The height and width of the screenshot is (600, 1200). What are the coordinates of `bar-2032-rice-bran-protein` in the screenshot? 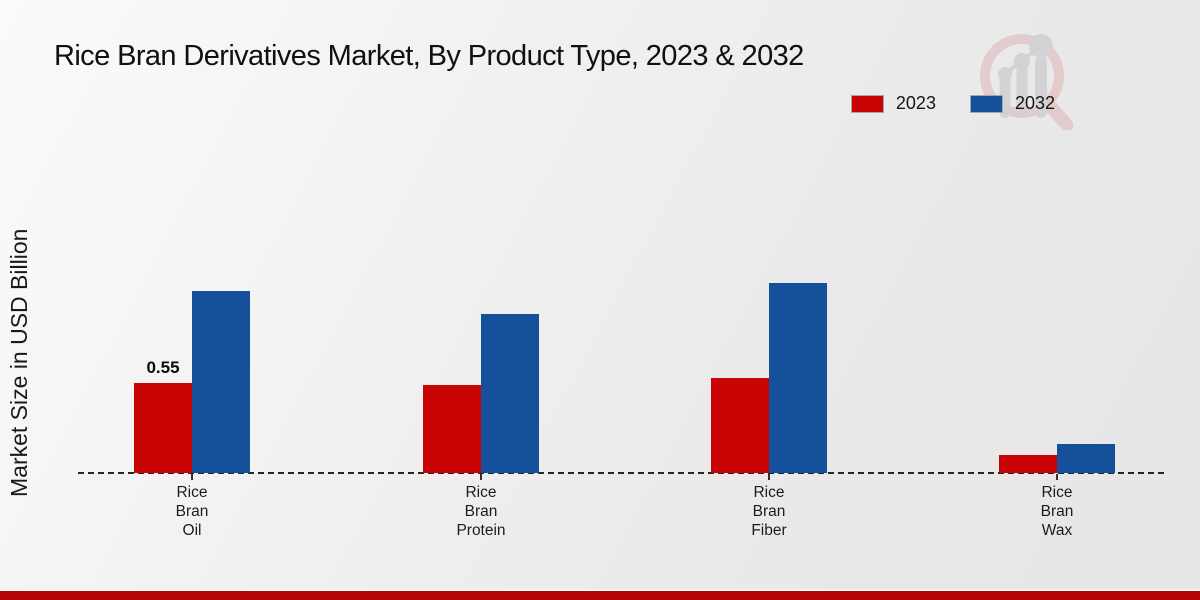 It's located at (510, 393).